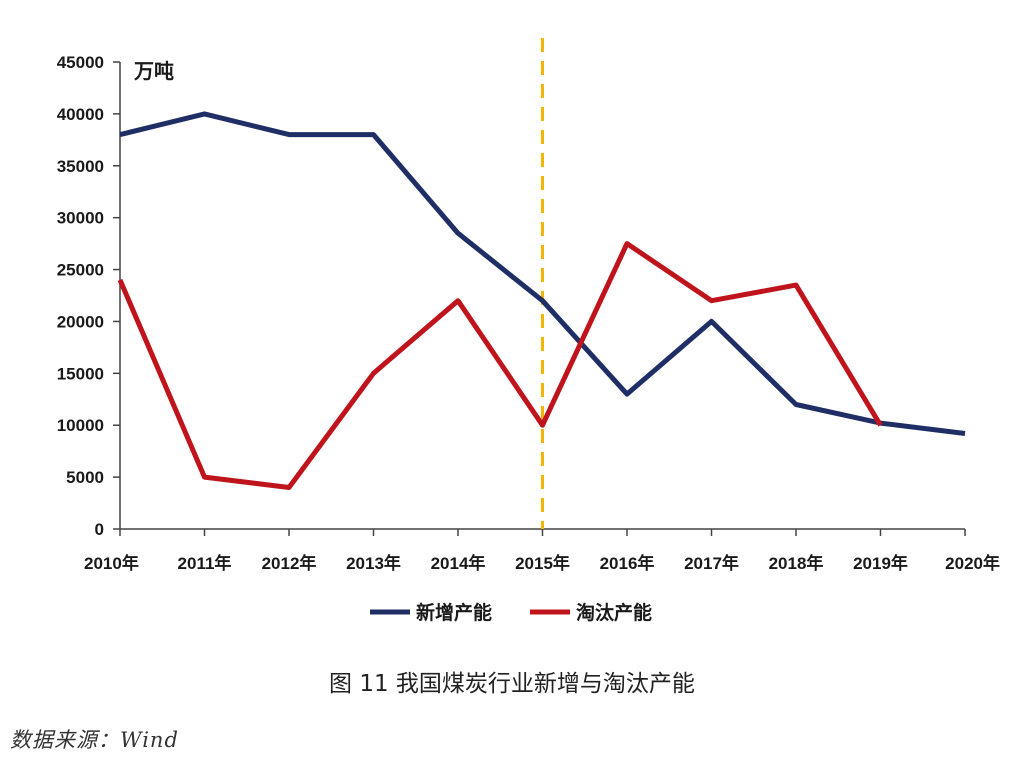 This screenshot has width=1024, height=773. I want to click on x-tick-label: 2011年, so click(205, 563).